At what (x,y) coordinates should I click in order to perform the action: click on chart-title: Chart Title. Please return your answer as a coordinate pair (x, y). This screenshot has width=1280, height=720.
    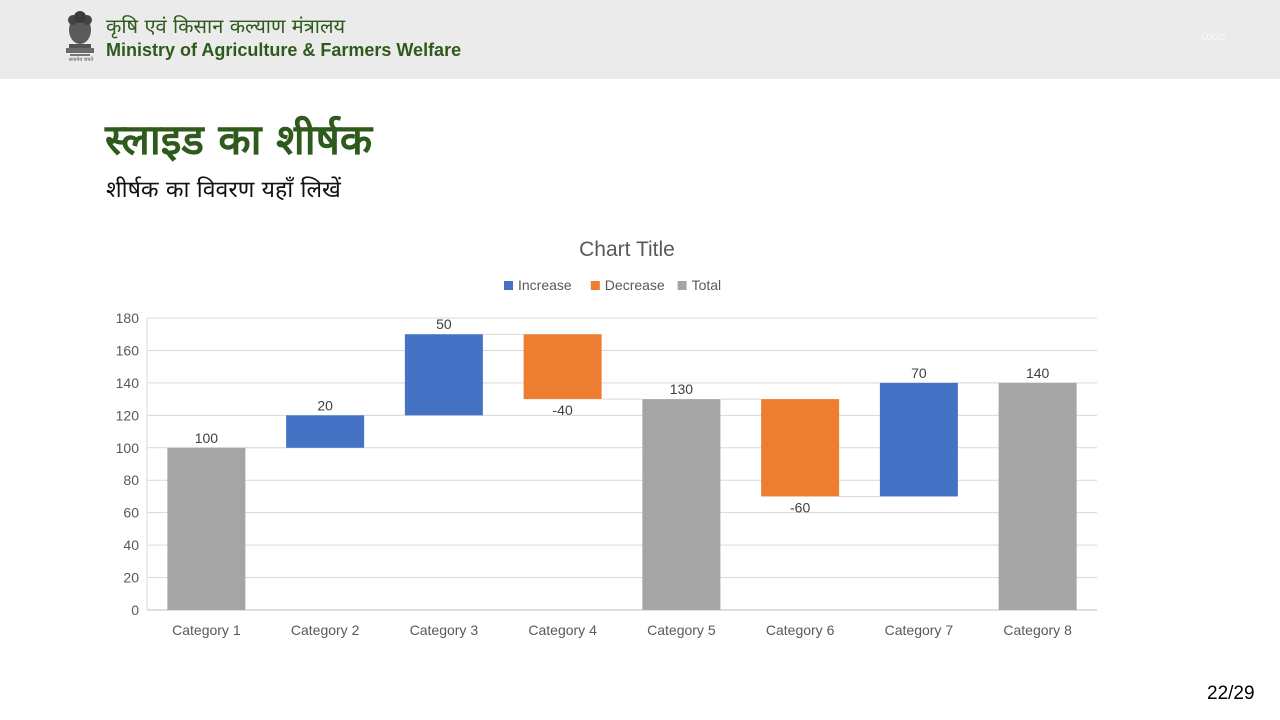
    Looking at the image, I should click on (627, 249).